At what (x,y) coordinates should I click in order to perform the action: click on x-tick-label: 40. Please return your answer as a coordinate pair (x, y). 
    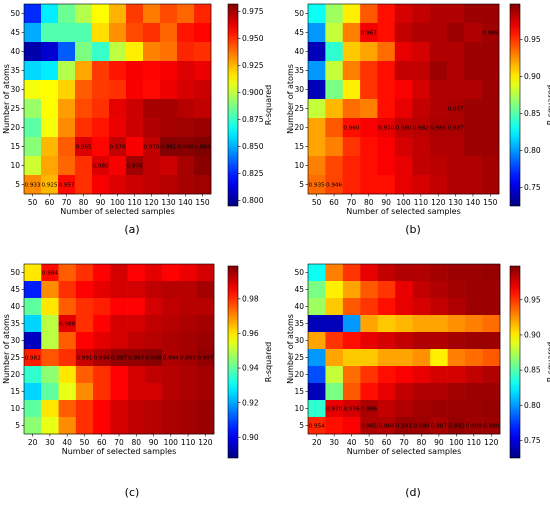
    Looking at the image, I should click on (67, 442).